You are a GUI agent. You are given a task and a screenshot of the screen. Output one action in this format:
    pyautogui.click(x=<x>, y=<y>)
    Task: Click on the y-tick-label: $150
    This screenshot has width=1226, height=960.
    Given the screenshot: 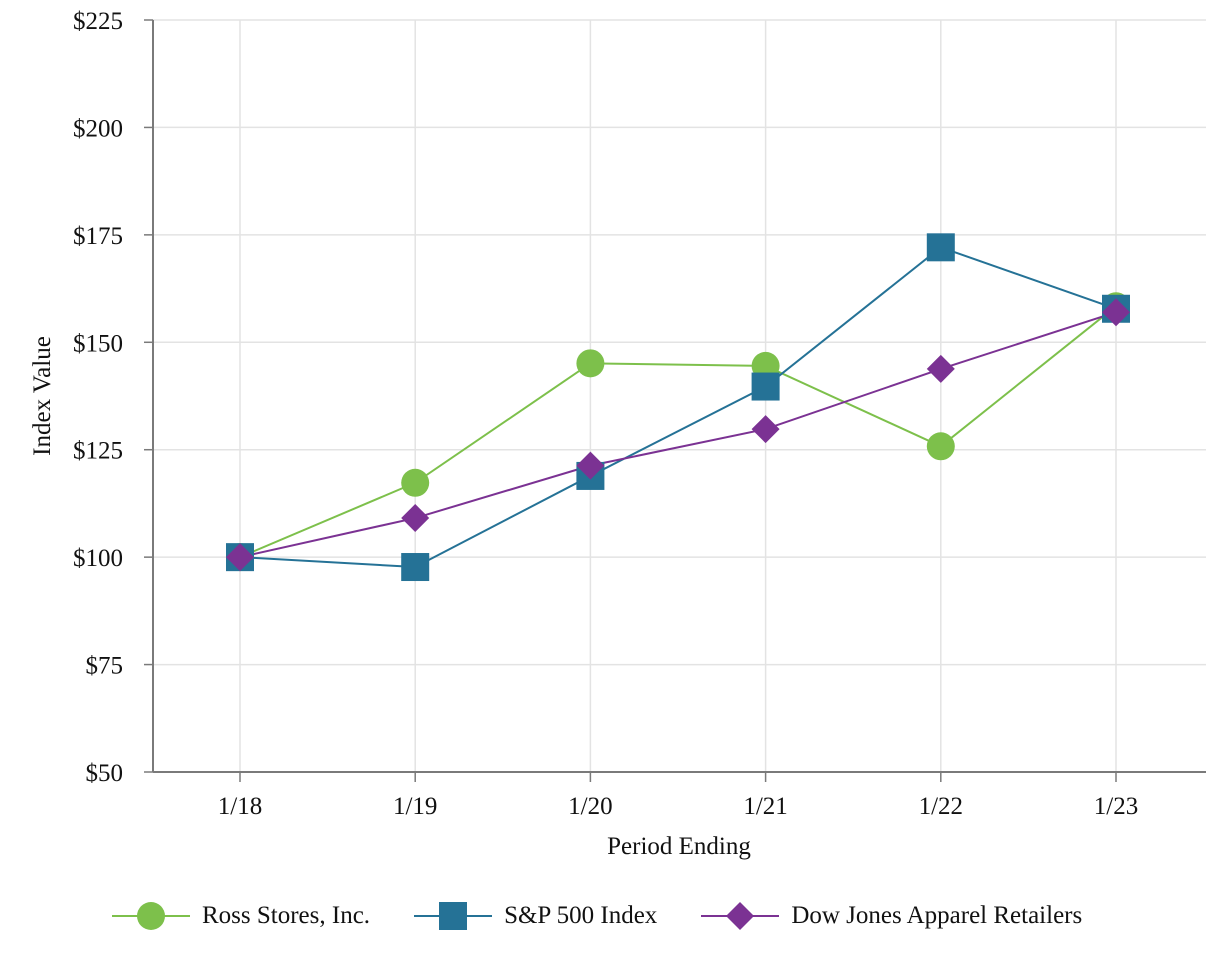 What is the action you would take?
    pyautogui.click(x=98, y=343)
    